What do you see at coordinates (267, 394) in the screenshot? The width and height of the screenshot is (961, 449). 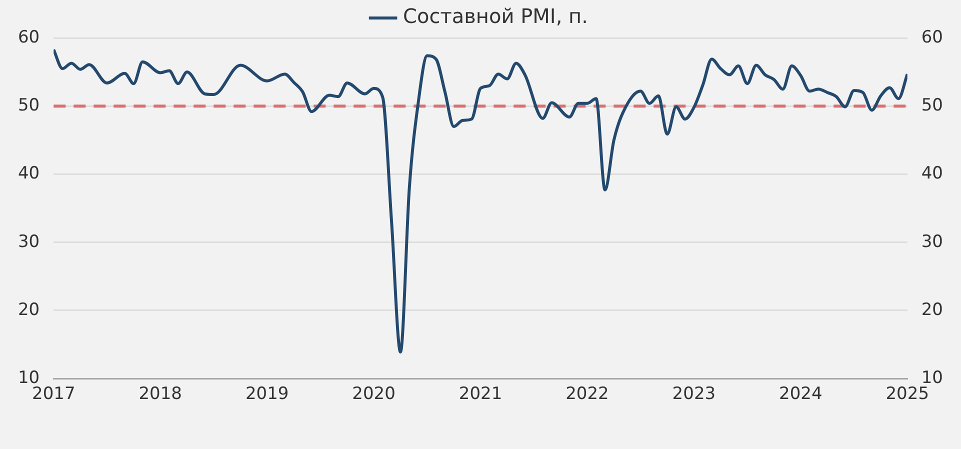 I see `x-tick-label: 2019` at bounding box center [267, 394].